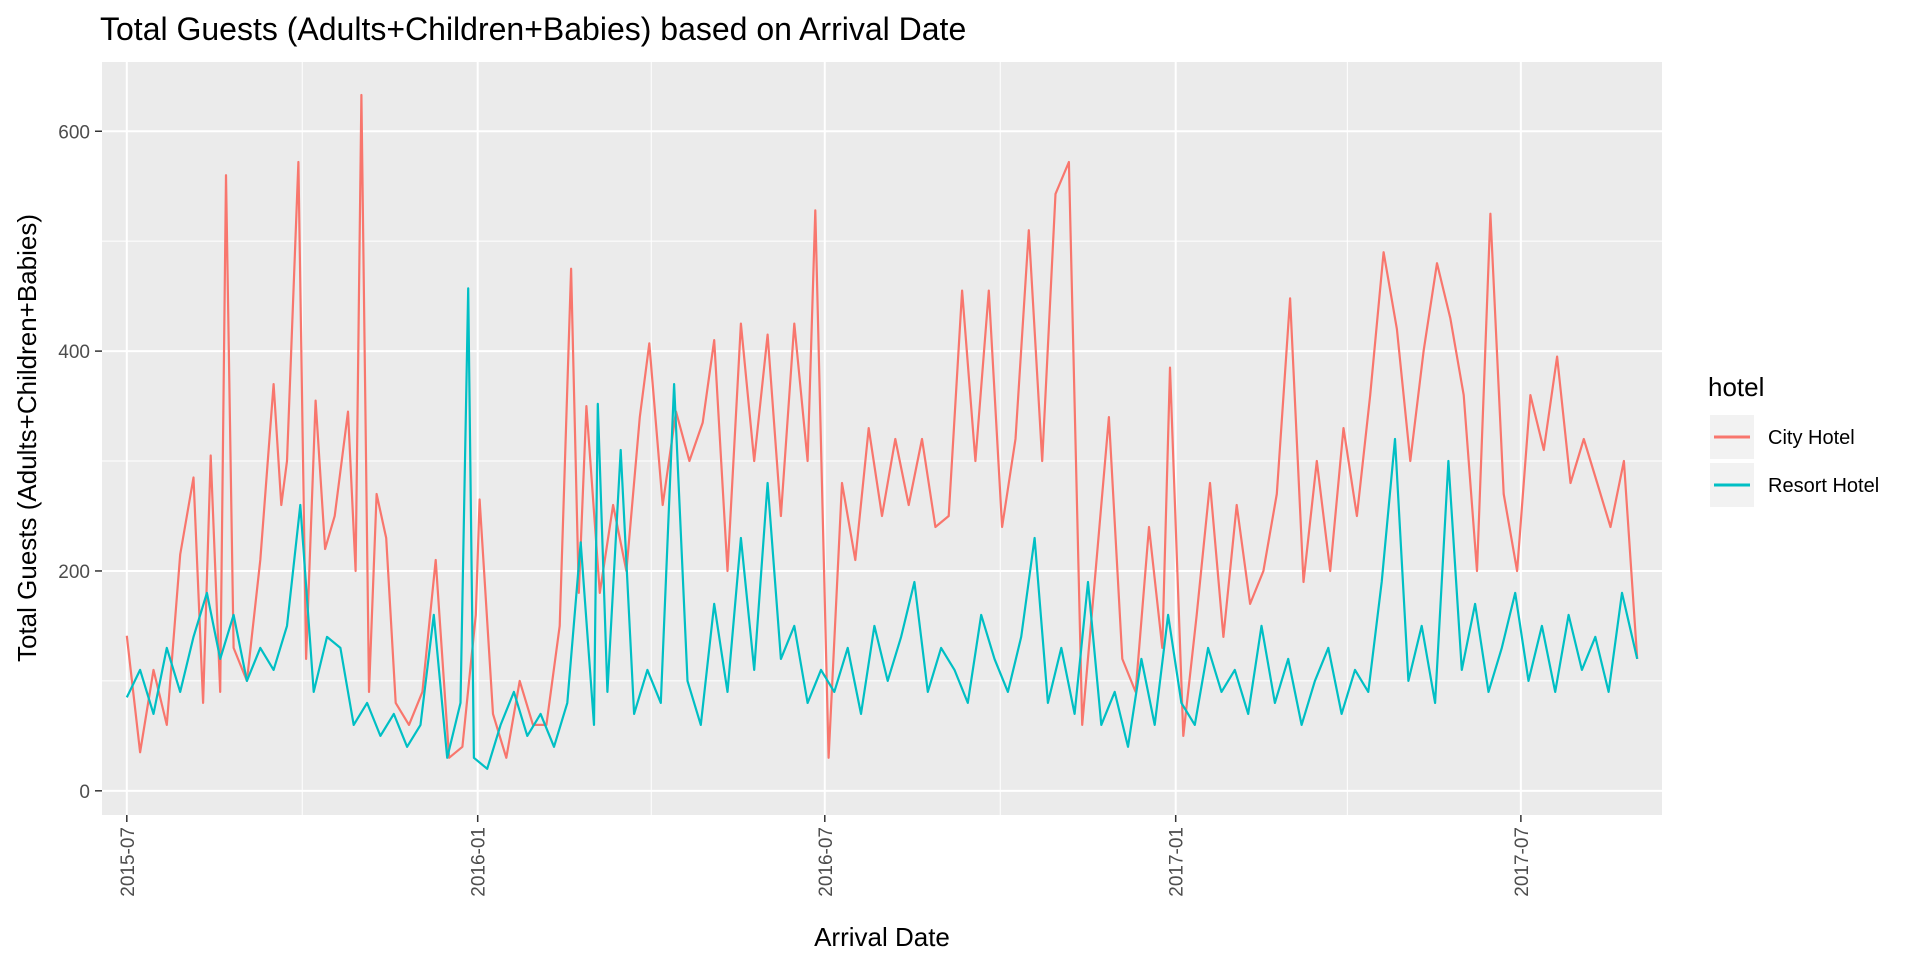 This screenshot has height=960, width=1920. I want to click on x-tick-label: 2017-01, so click(1177, 862).